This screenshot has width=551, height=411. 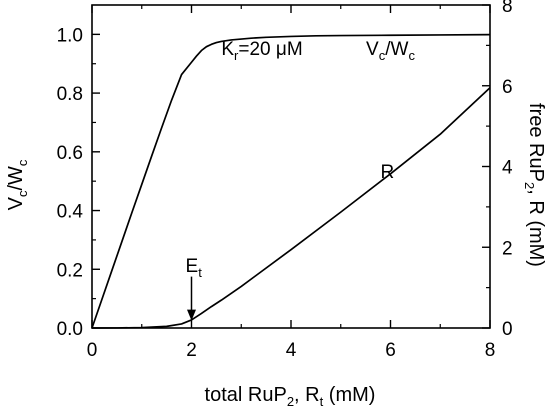 I want to click on vc-wc-annotation: Vc/Wc, so click(x=390, y=51).